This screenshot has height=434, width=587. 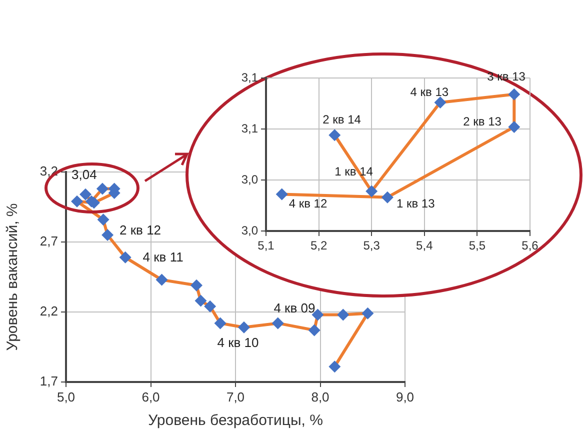 I want to click on annotation: 4 кв 11, so click(x=163, y=256).